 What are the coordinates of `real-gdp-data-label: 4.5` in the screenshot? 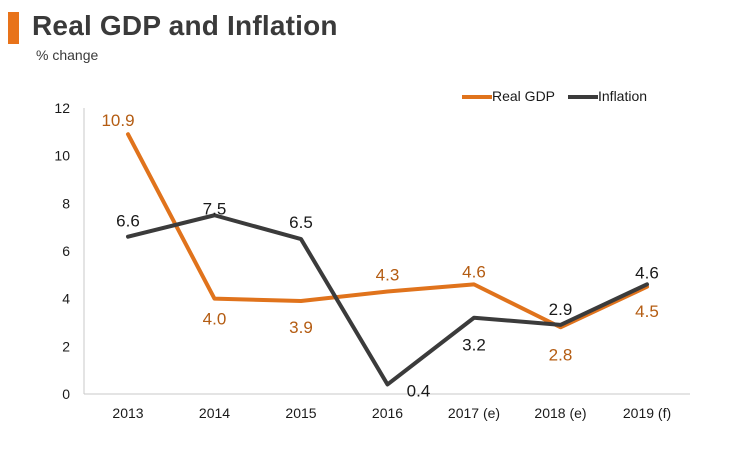 It's located at (647, 311).